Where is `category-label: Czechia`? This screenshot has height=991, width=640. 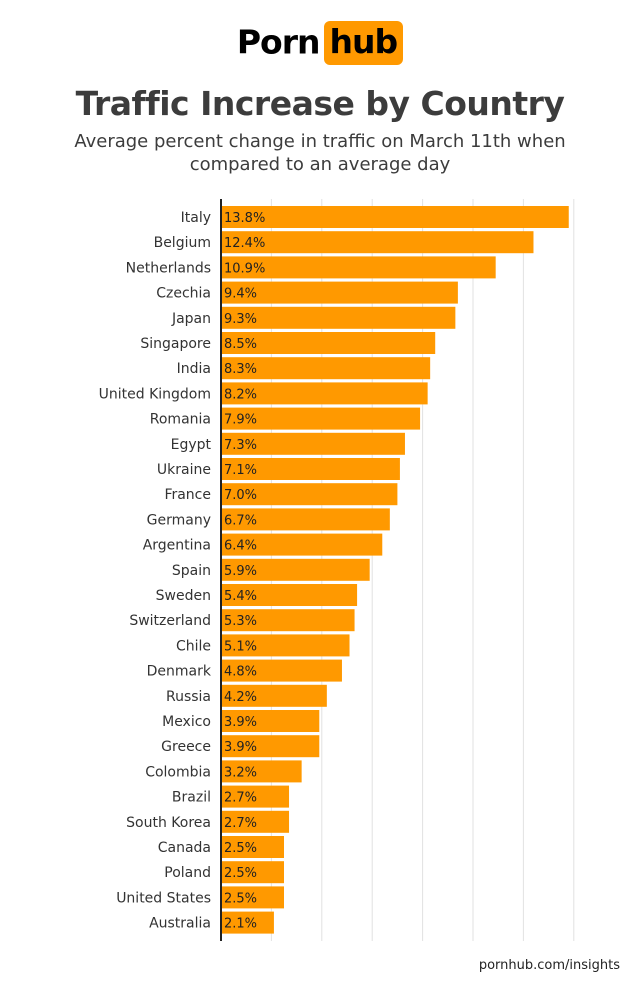 category-label: Czechia is located at coordinates (183, 294).